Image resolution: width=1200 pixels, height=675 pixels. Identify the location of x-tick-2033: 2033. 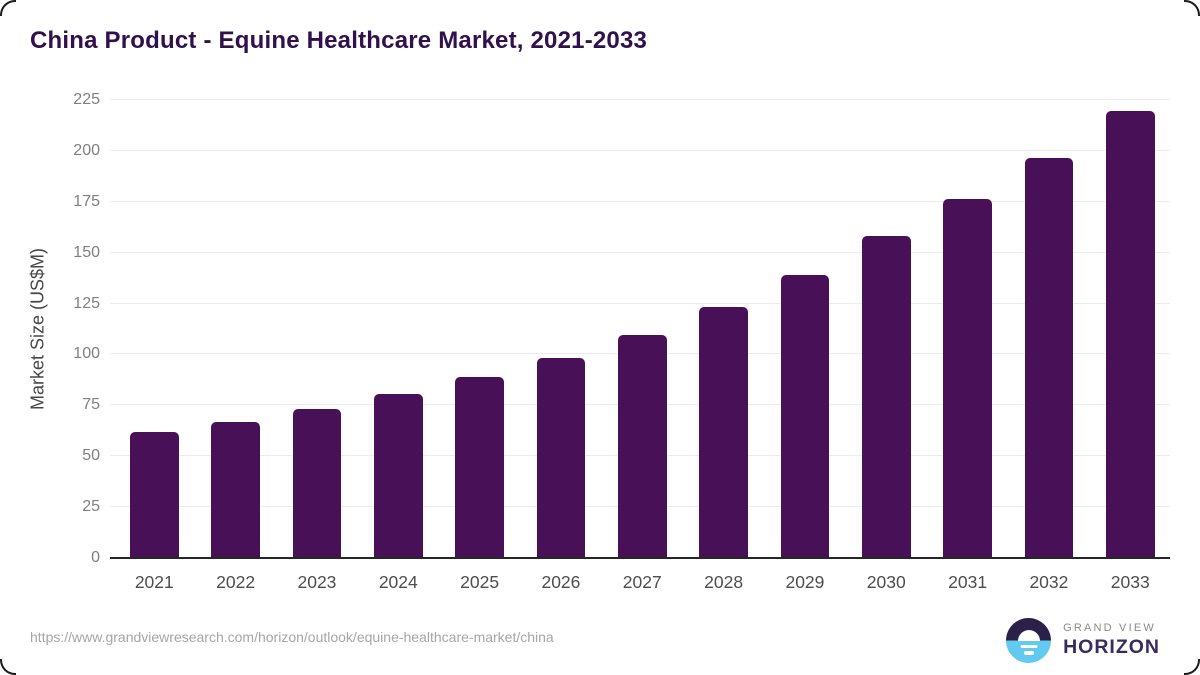
(1130, 582).